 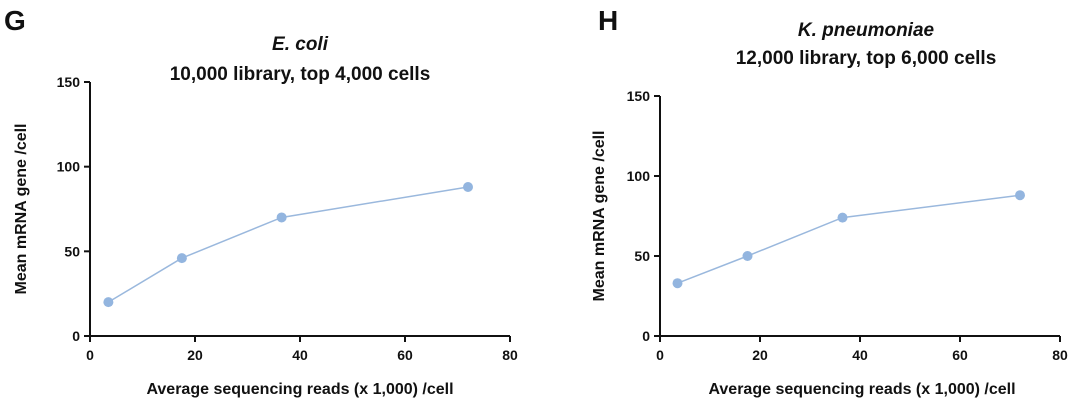 I want to click on panel-g-y-tick-label: 50, so click(x=72, y=251).